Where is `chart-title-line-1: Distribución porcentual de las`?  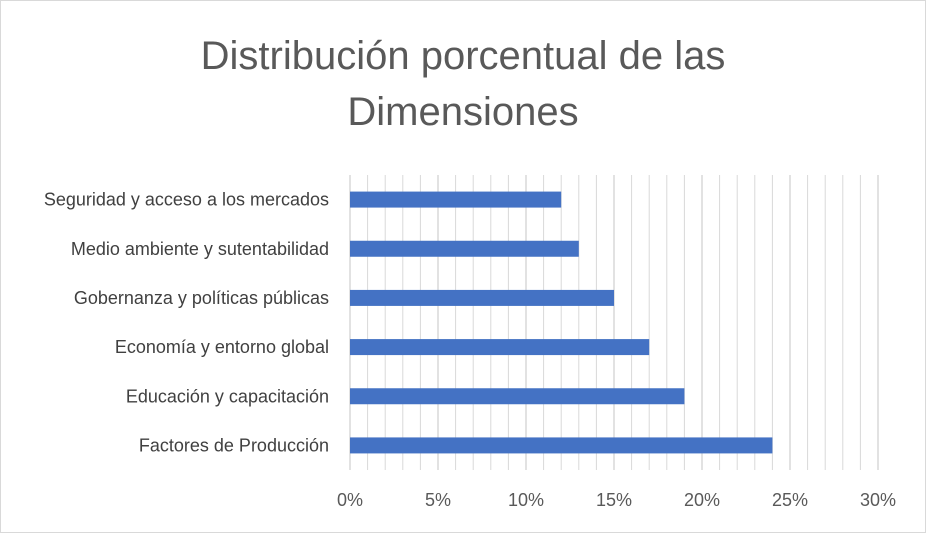 chart-title-line-1: Distribución porcentual de las is located at coordinates (463, 56).